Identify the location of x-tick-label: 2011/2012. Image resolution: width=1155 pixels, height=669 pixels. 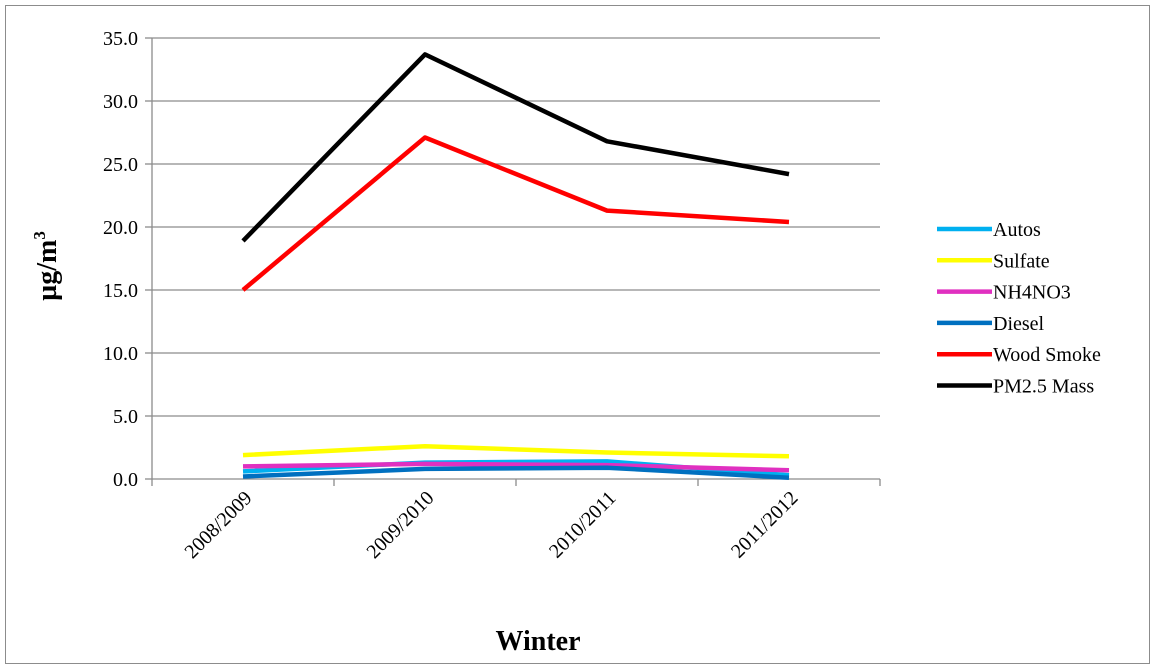
(765, 525).